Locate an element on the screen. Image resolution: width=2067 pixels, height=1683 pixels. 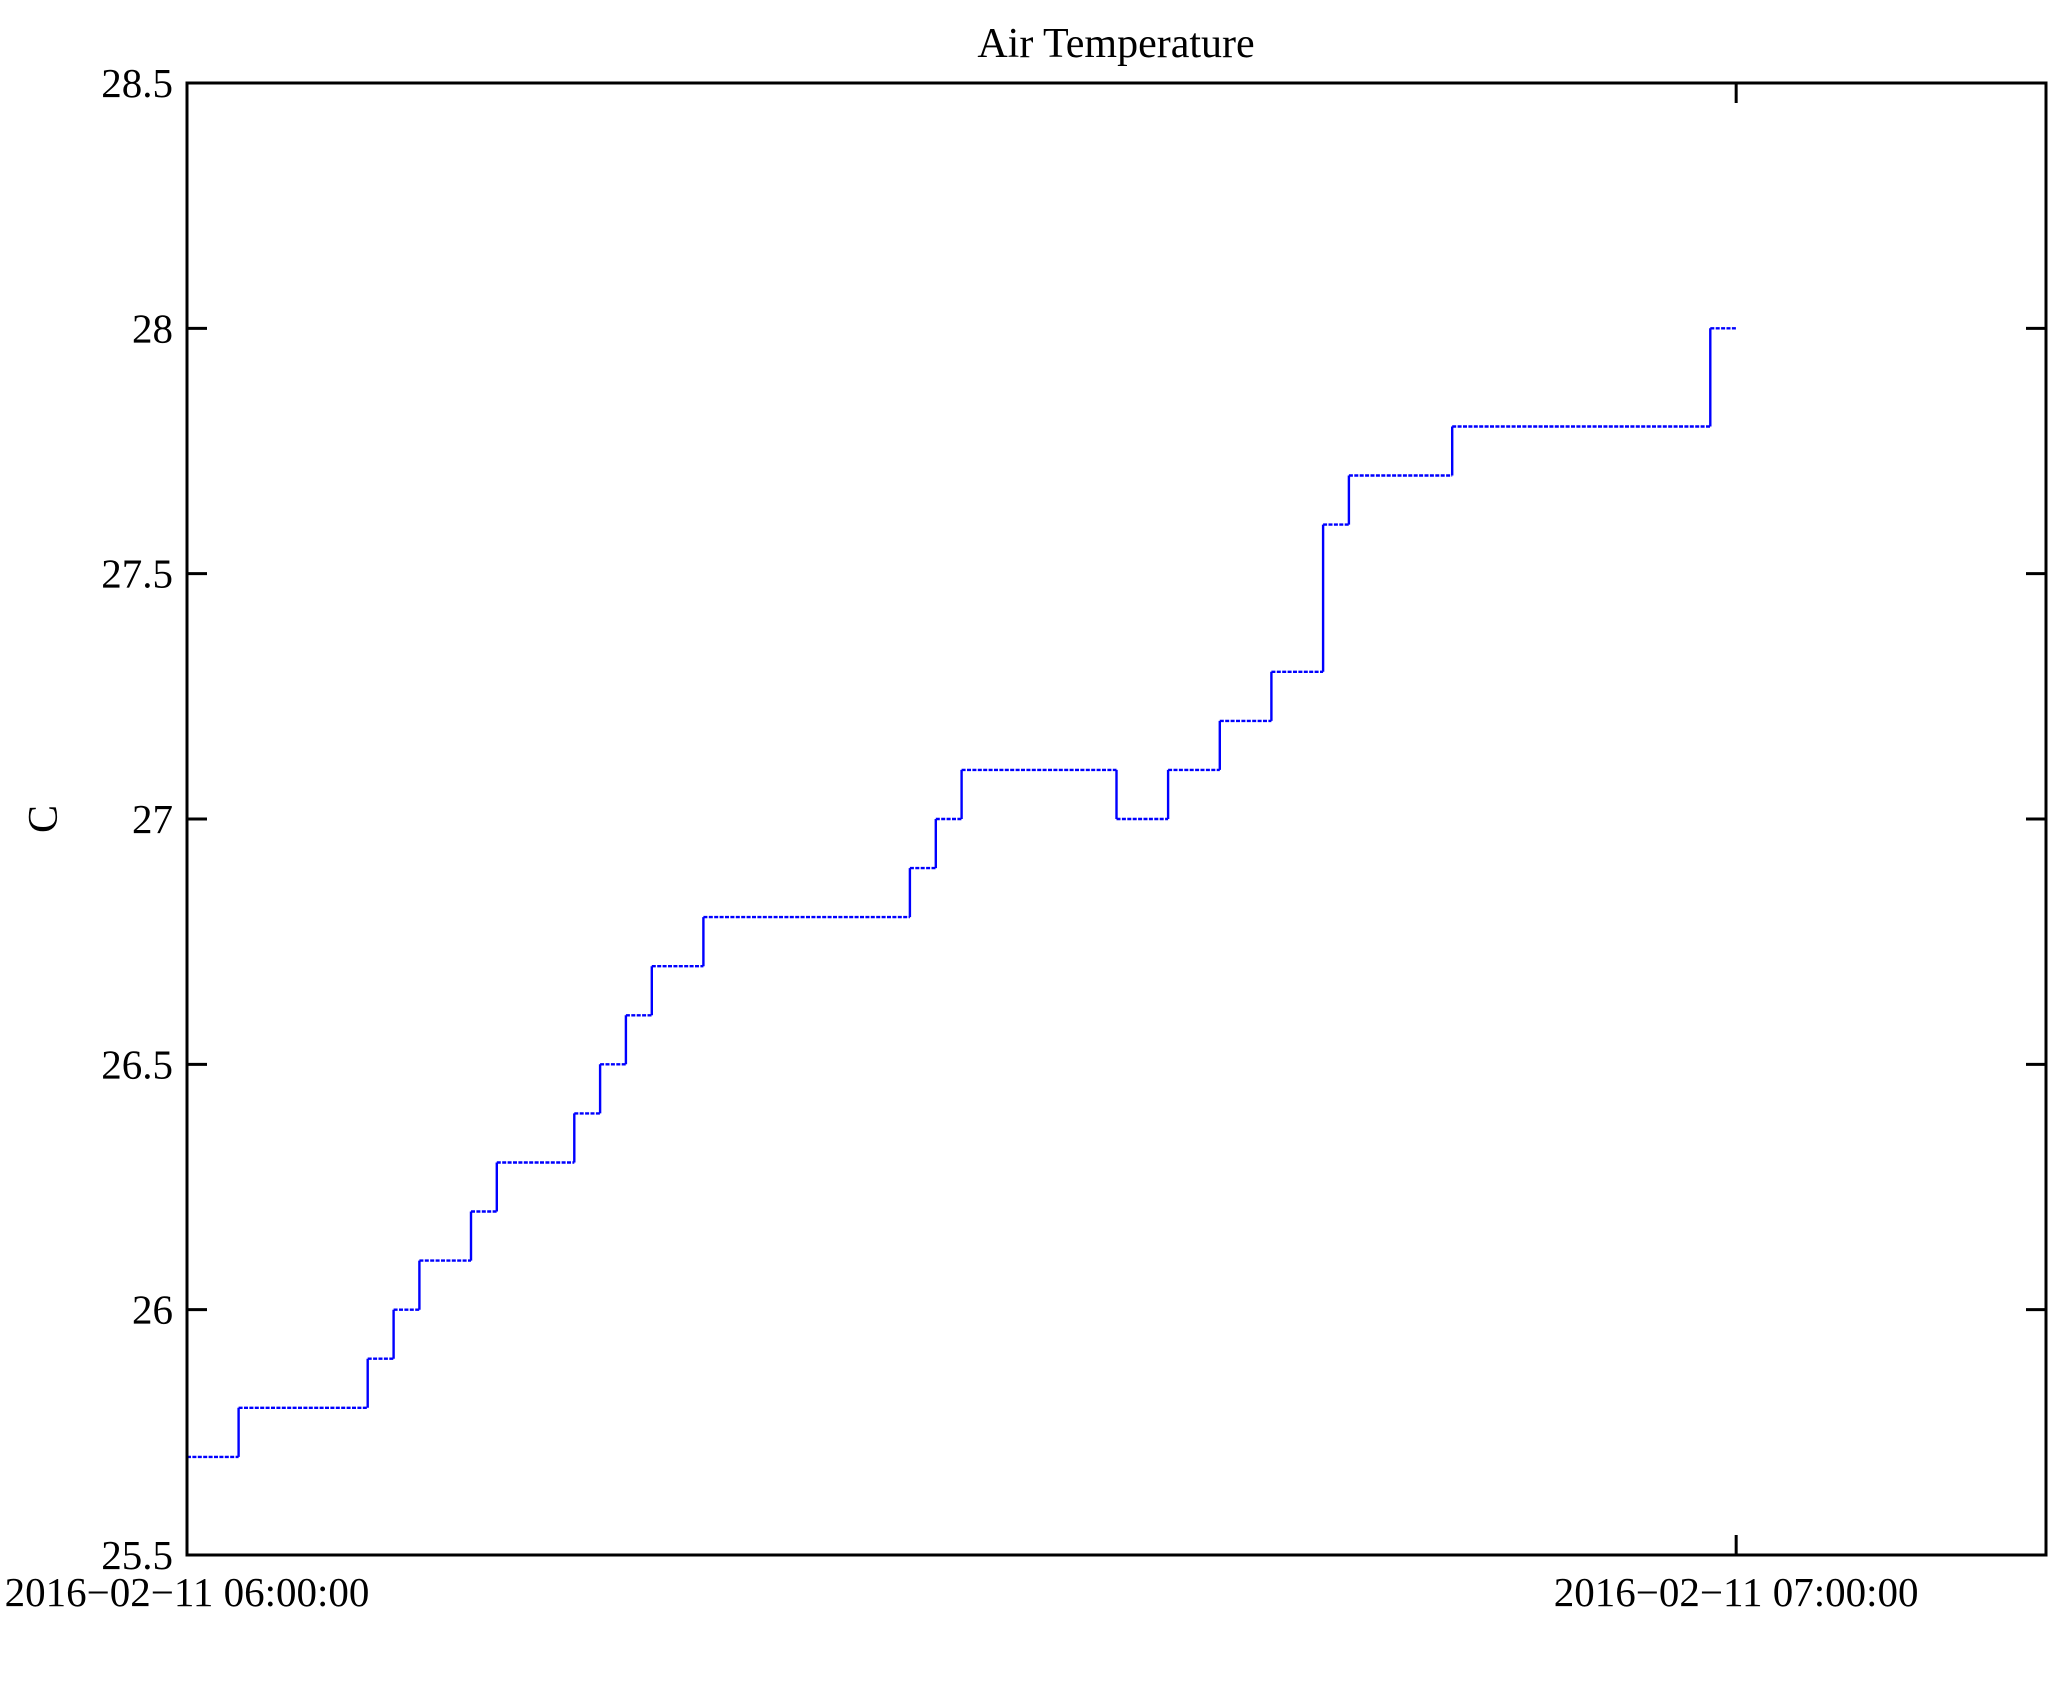
y-tick-label: 26 is located at coordinates (152, 1310).